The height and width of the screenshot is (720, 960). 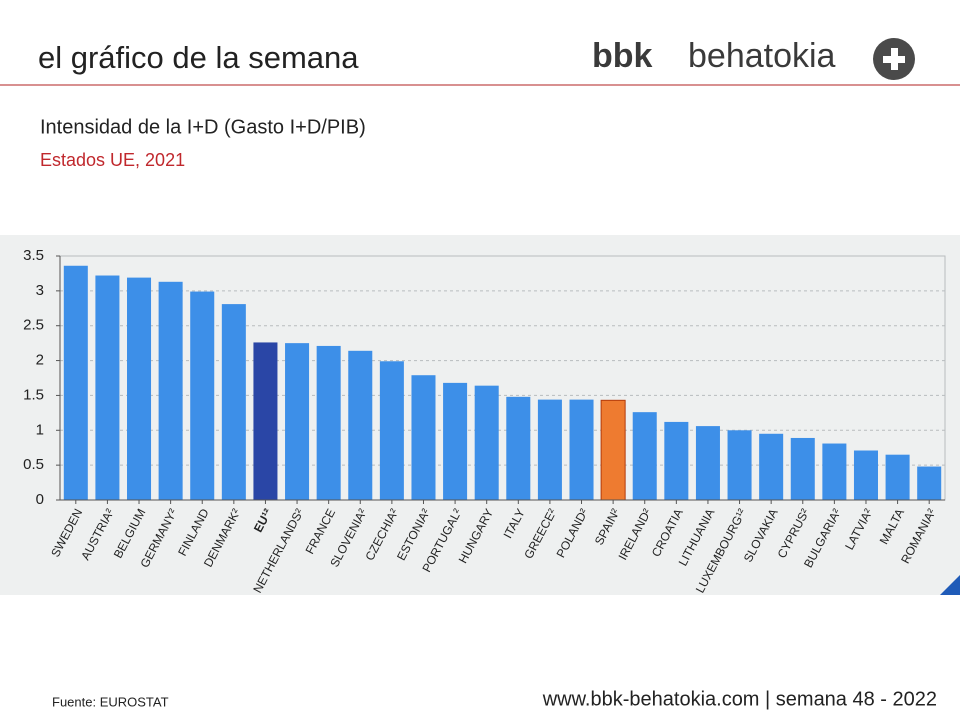 I want to click on y-tick-label: 1, so click(x=40, y=429).